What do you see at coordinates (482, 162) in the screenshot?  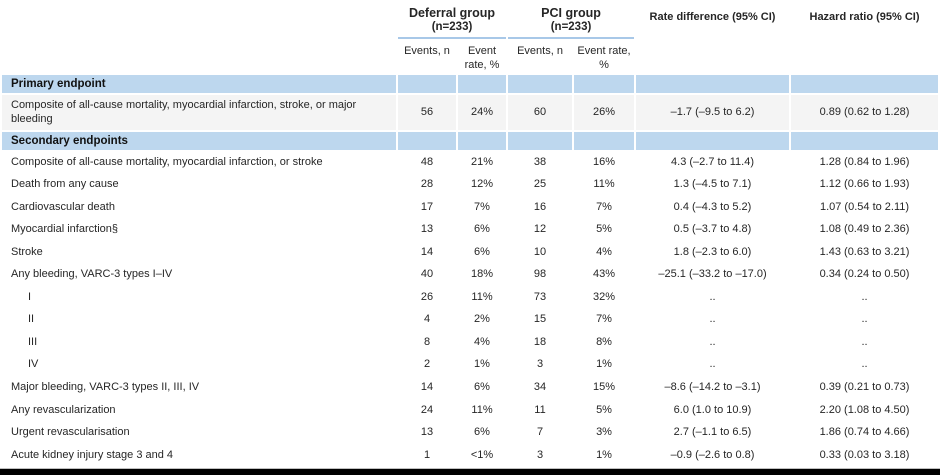 I see `deferral-rate-cell: 21%` at bounding box center [482, 162].